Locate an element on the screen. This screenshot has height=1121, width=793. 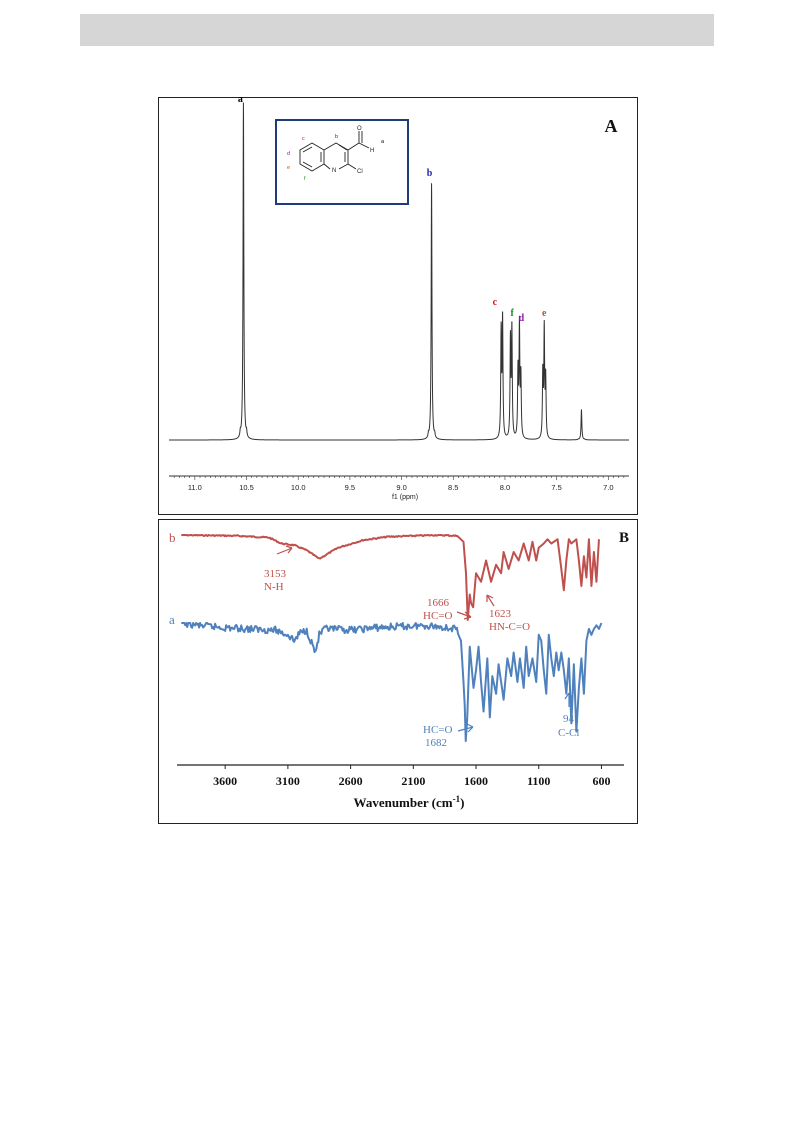
peak-label-c: c is located at coordinates (495, 302).